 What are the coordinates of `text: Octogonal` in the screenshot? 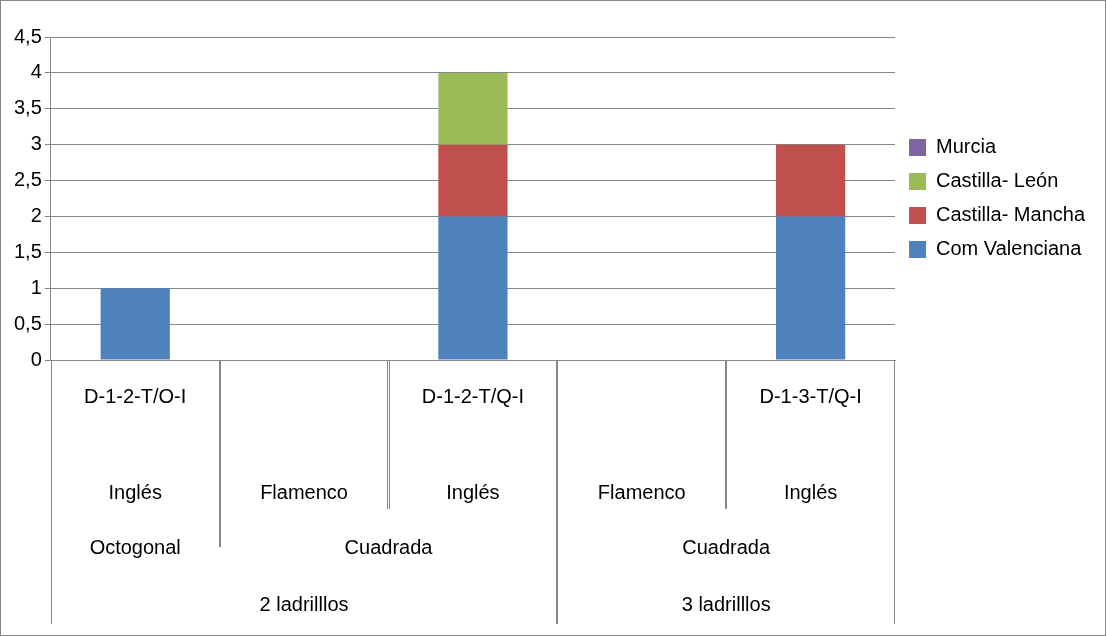 It's located at (135, 547).